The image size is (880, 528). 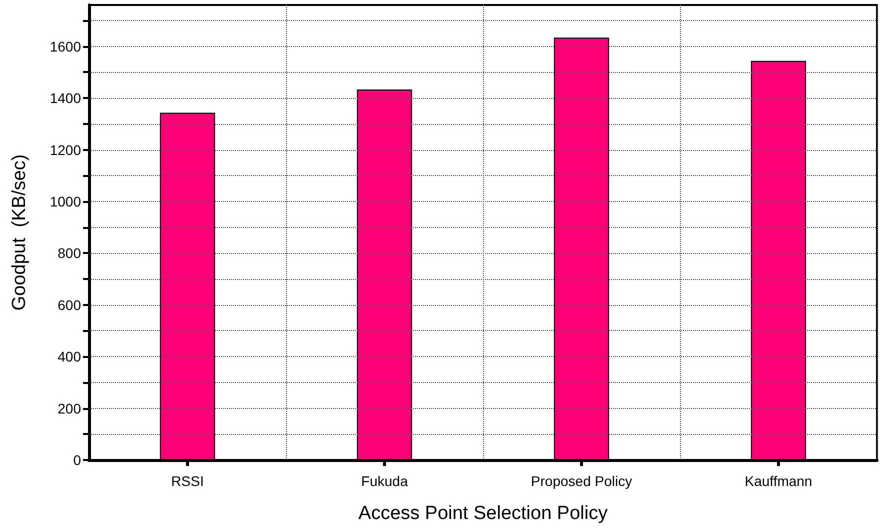 I want to click on y-tick-label: 600, so click(x=70, y=304).